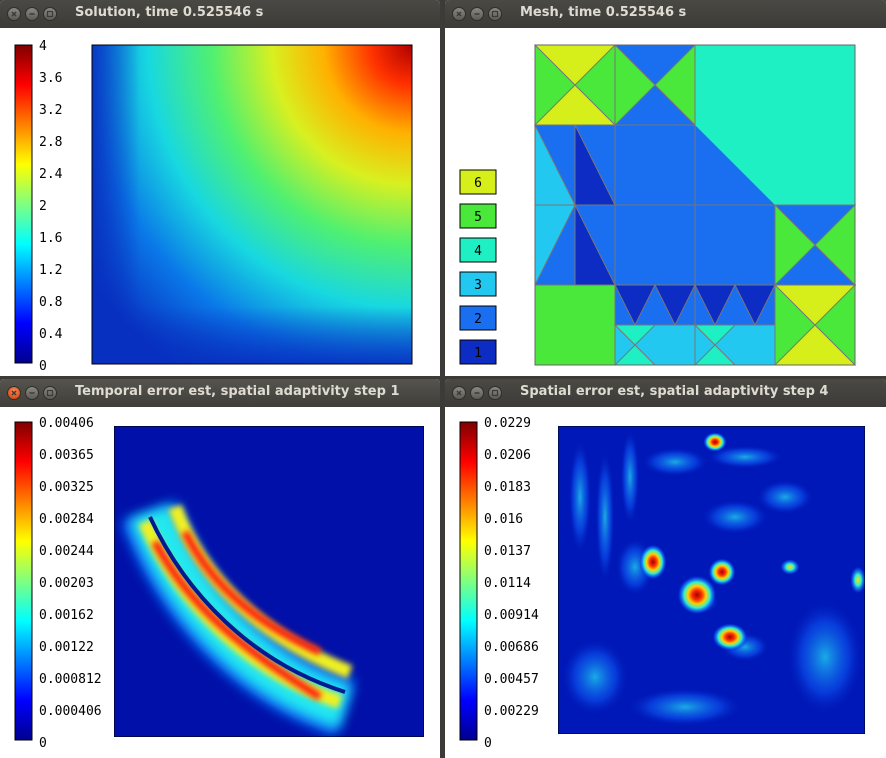 This screenshot has width=886, height=758. Describe the element at coordinates (43, 46) in the screenshot. I see `svg-text: 4` at that location.